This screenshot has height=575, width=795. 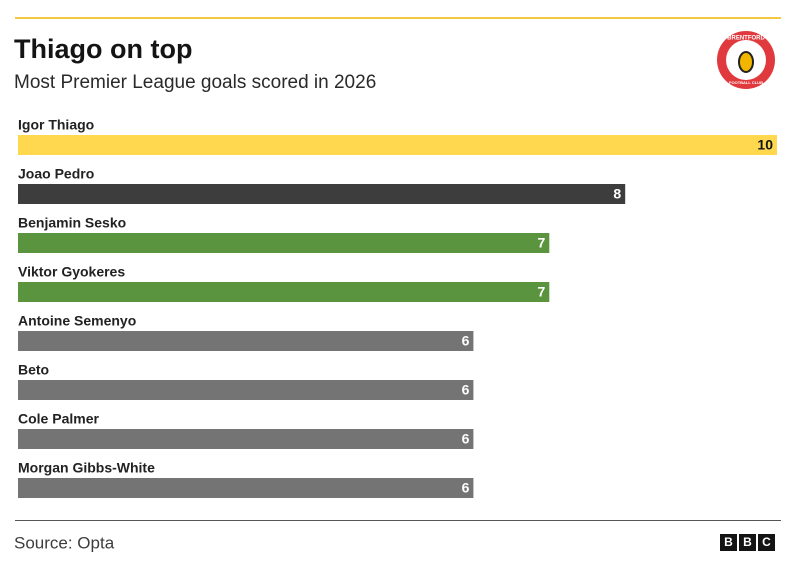 I want to click on source: Source: Opta, so click(x=64, y=542).